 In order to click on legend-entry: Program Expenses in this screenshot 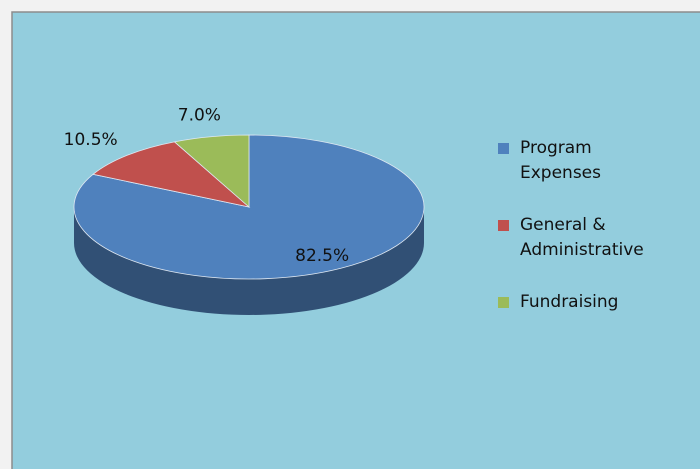, I will do `click(574, 161)`.